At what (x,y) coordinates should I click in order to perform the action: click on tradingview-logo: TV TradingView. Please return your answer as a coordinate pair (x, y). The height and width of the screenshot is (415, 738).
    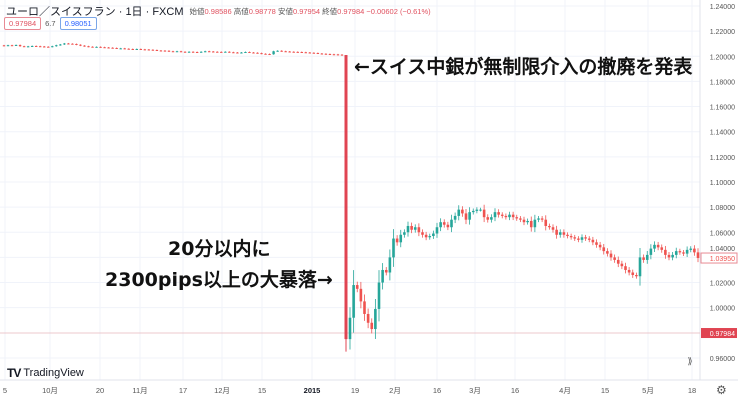
    Looking at the image, I should click on (45, 373).